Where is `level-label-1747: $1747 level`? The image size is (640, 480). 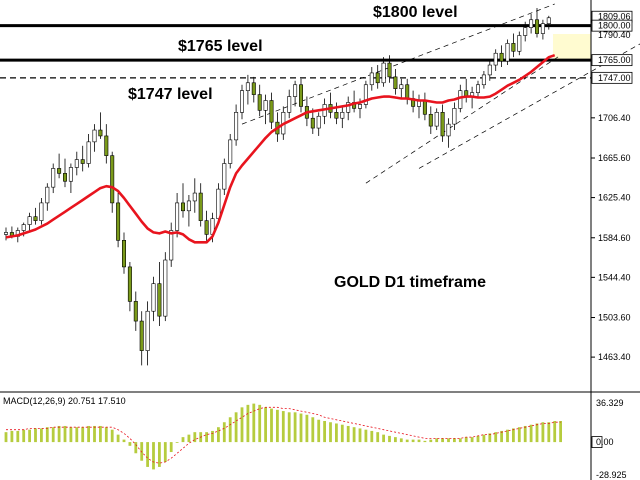
level-label-1747: $1747 level is located at coordinates (170, 94).